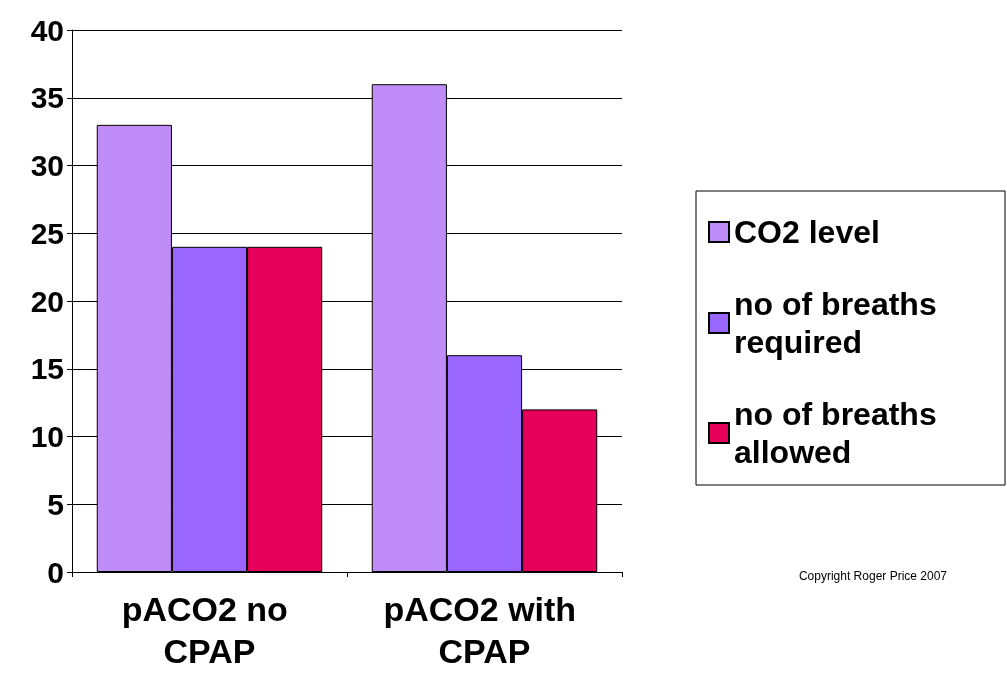  Describe the element at coordinates (47, 369) in the screenshot. I see `y-tick-label: 15` at that location.